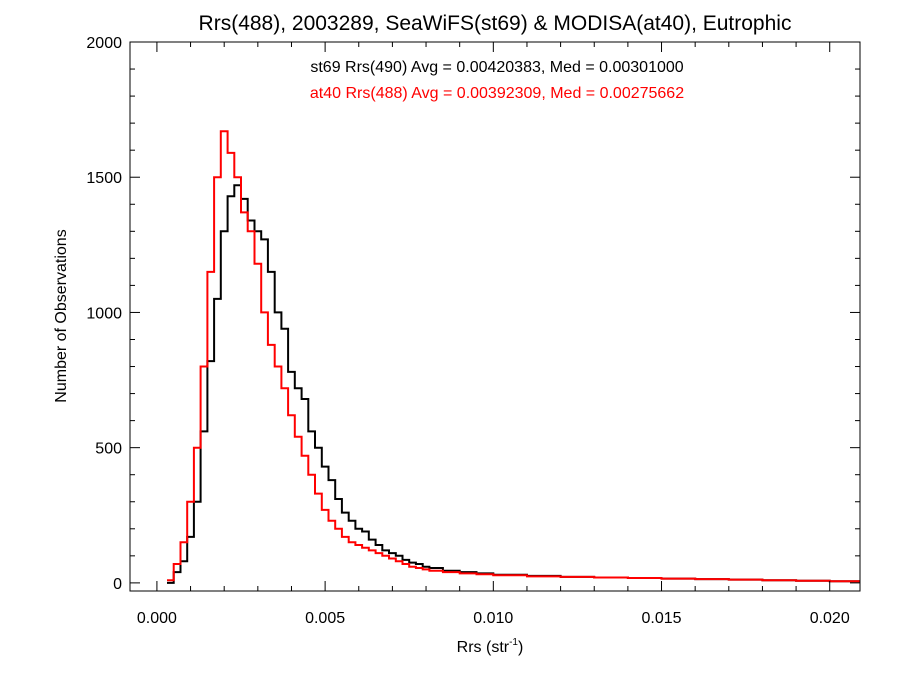 The width and height of the screenshot is (900, 675). What do you see at coordinates (108, 449) in the screenshot?
I see `y-tick-label: 500` at bounding box center [108, 449].